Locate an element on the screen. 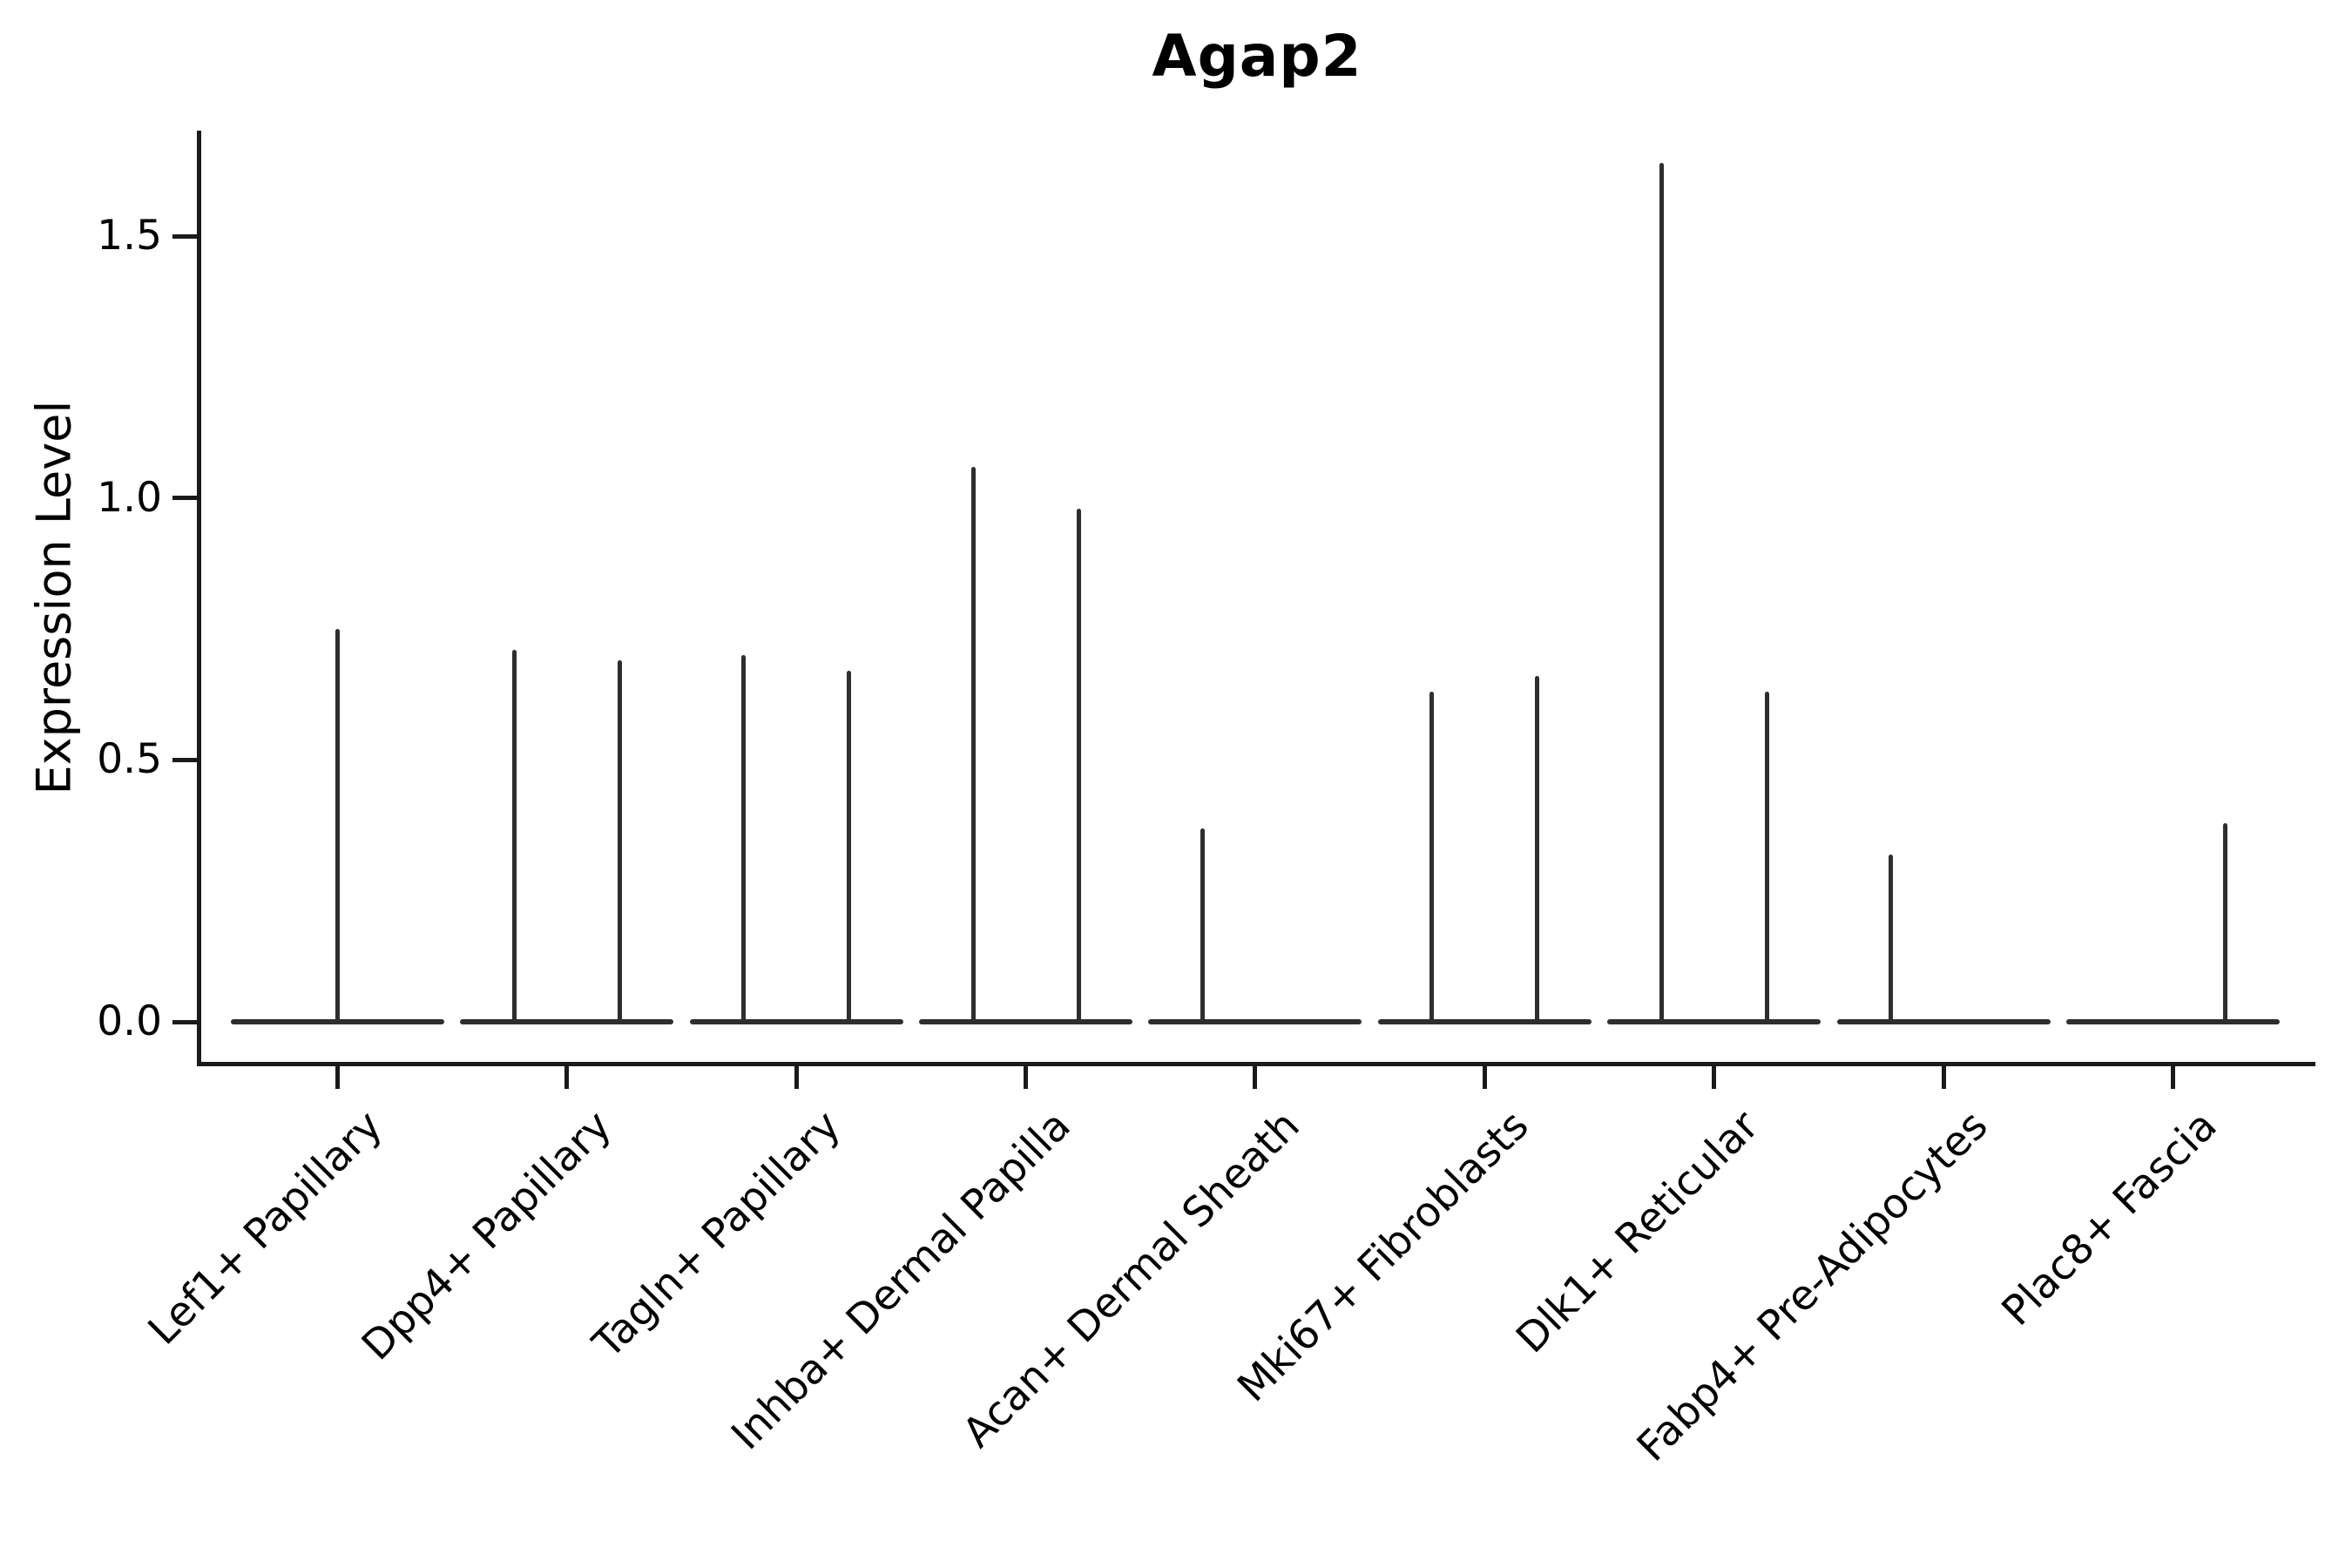 This screenshot has width=2352, height=1568. y-tick-label: 0.5 is located at coordinates (129, 759).